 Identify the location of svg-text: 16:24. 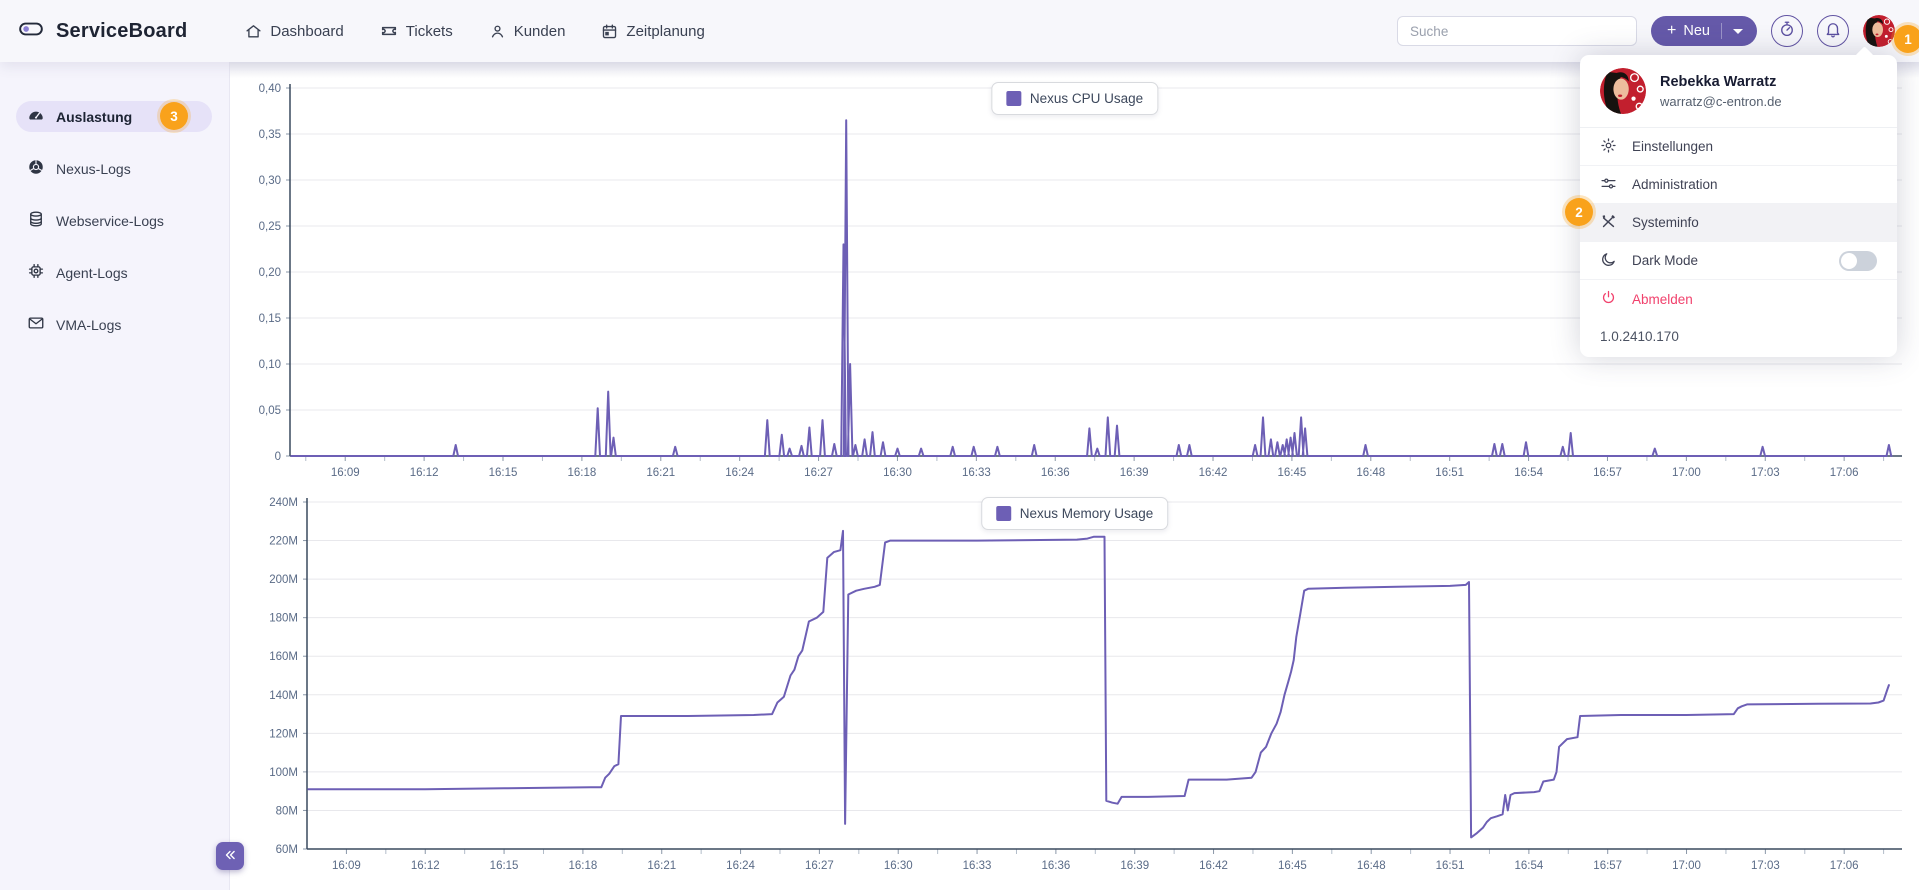
(740, 866).